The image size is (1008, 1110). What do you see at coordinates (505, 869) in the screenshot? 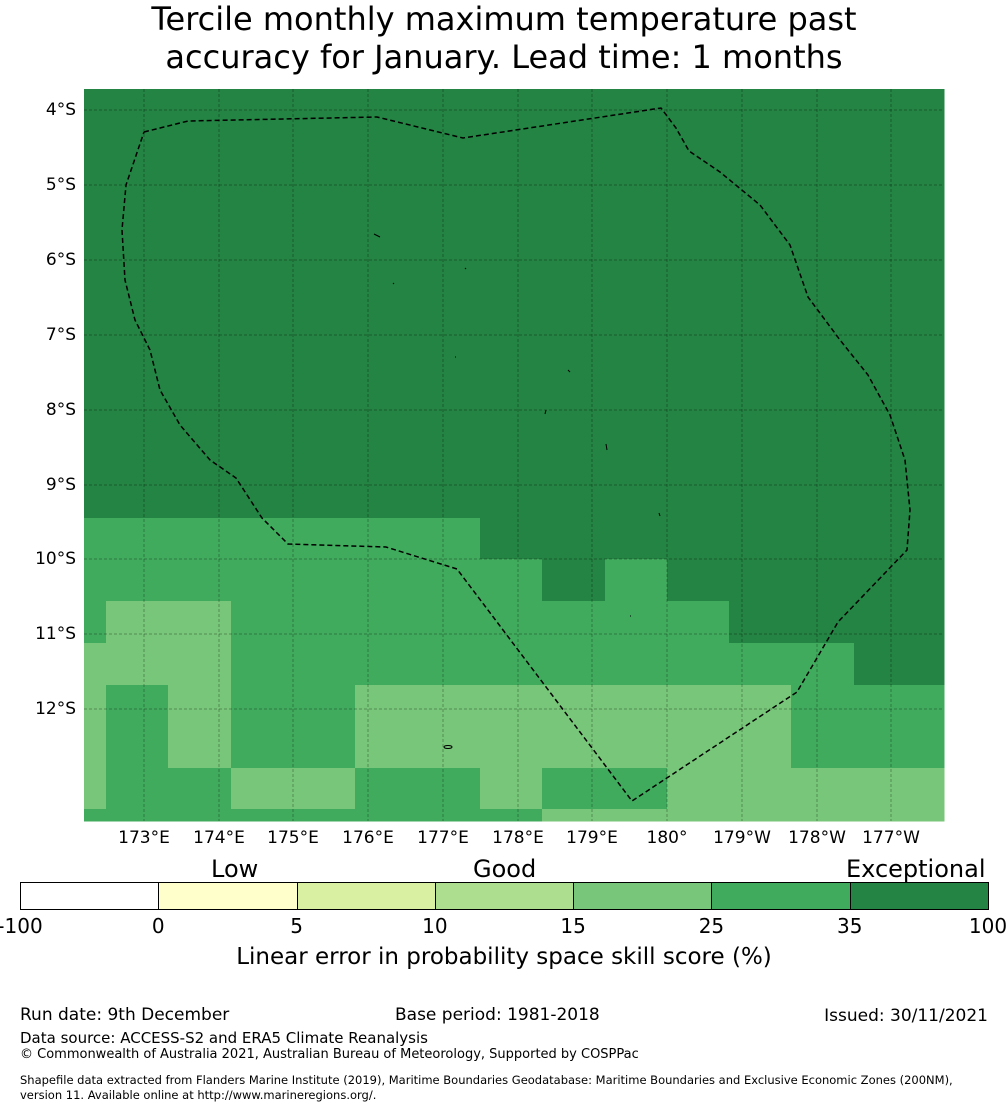
I see `legend-category-good: Good` at bounding box center [505, 869].